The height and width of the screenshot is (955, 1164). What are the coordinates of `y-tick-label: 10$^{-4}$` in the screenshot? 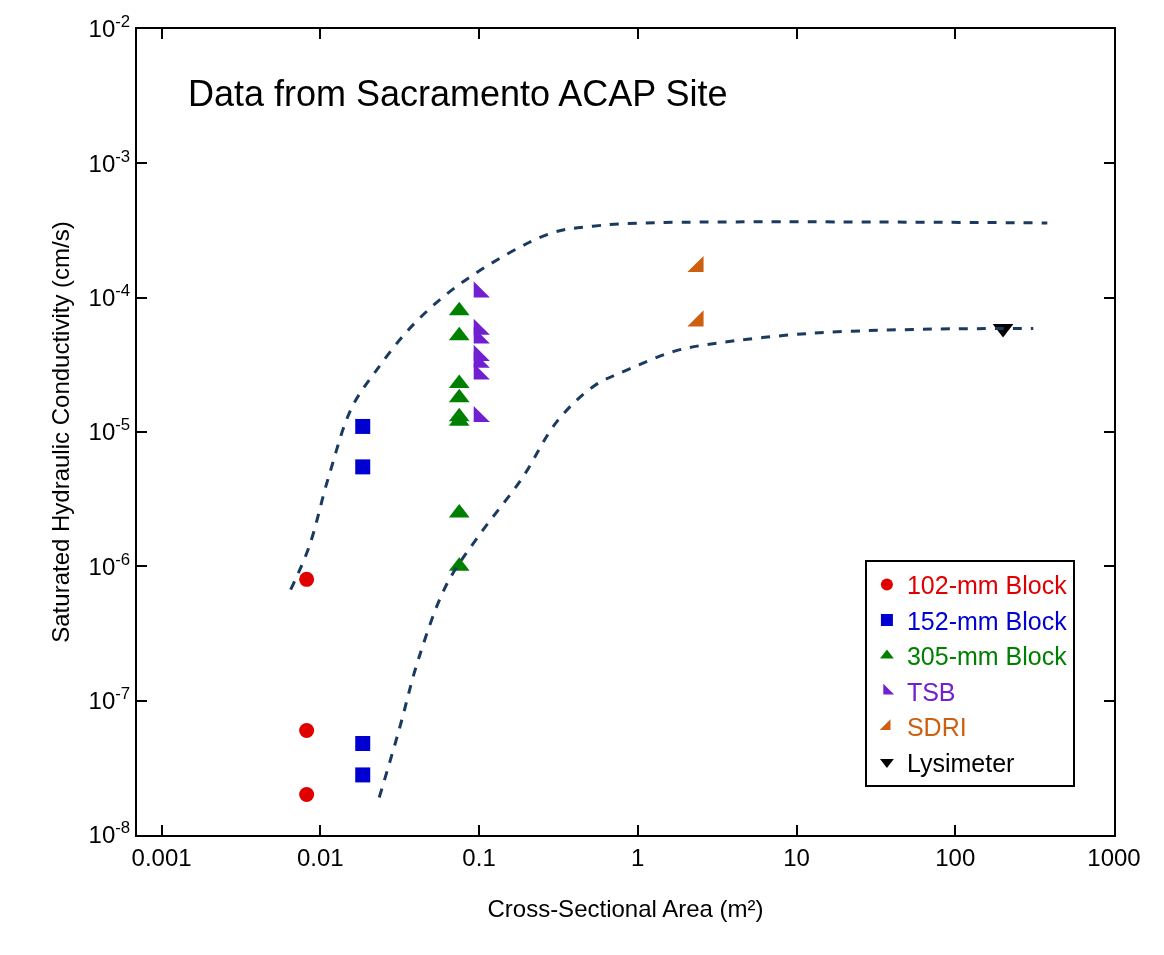 It's located at (109, 296).